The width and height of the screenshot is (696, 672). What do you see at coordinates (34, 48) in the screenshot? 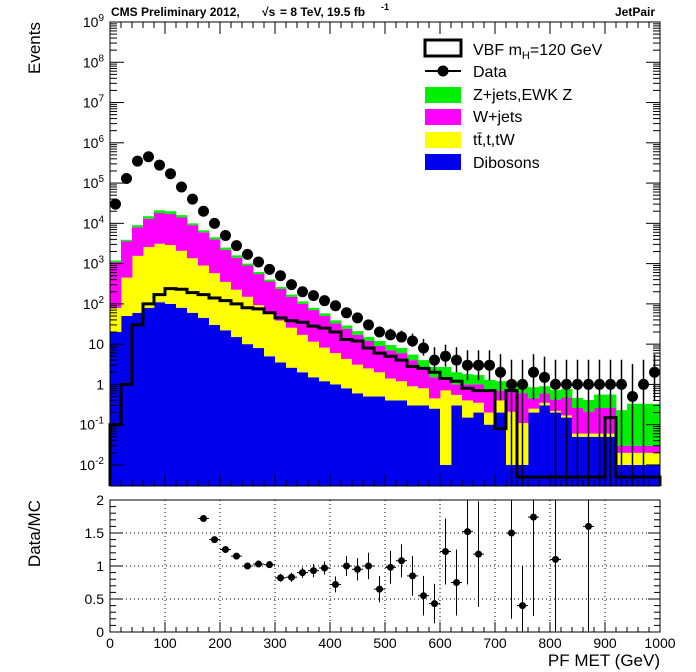
I see `y-axis-label: Events` at bounding box center [34, 48].